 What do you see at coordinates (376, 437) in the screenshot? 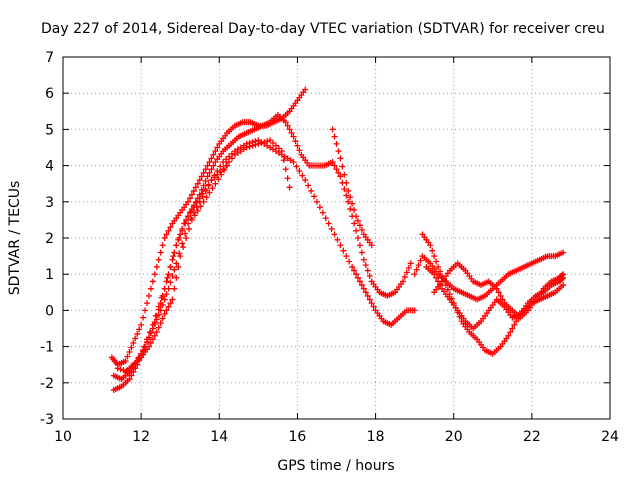
I see `x-tick-label: 18` at bounding box center [376, 437].